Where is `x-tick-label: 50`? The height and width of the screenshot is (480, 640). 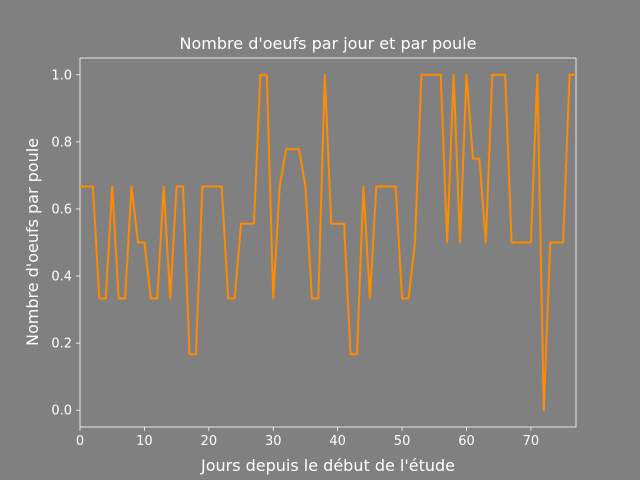 x-tick-label: 50 is located at coordinates (402, 441).